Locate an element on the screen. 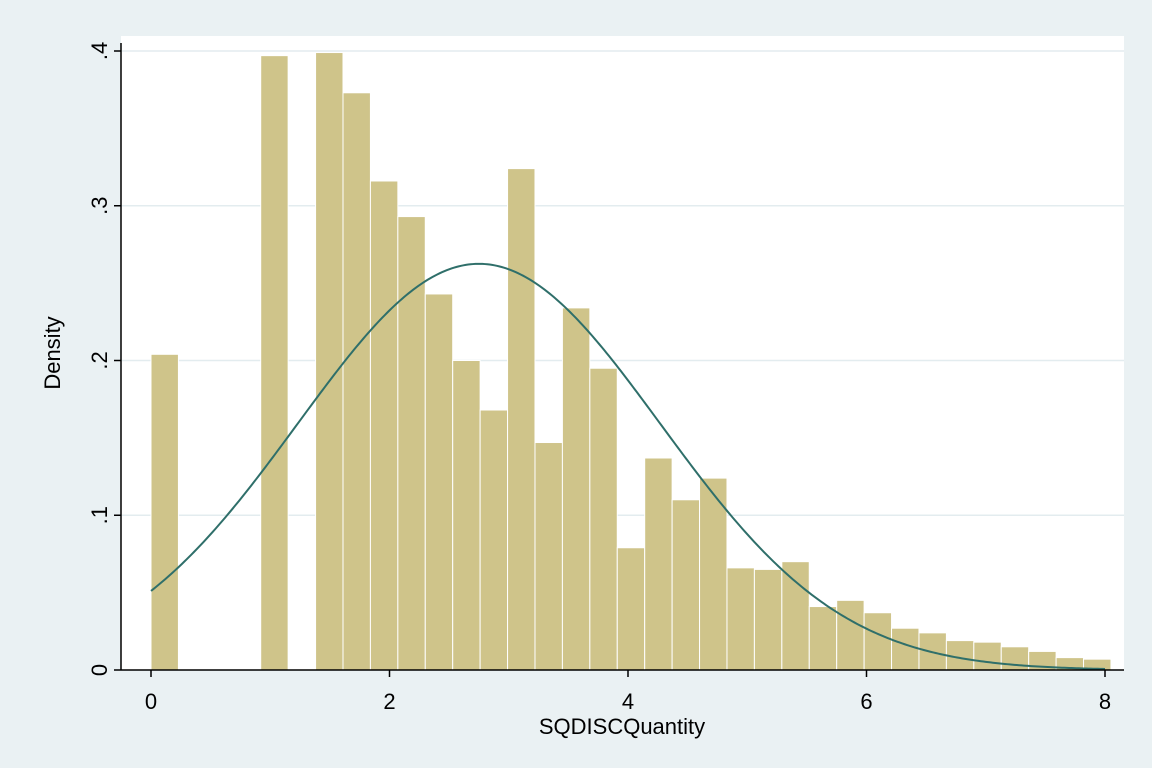  y-tick-label: .3 is located at coordinates (99, 206).